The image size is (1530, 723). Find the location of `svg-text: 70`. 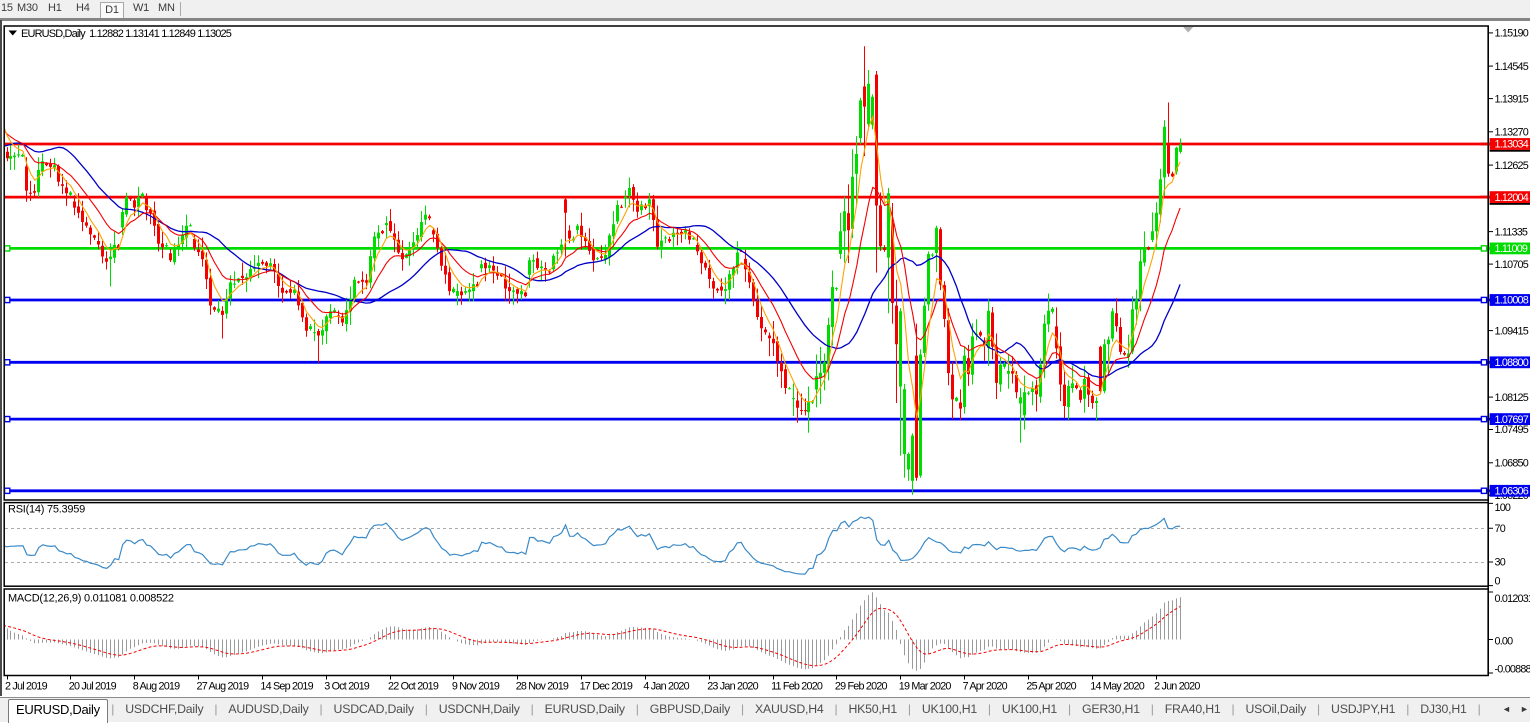

svg-text: 70 is located at coordinates (1500, 529).